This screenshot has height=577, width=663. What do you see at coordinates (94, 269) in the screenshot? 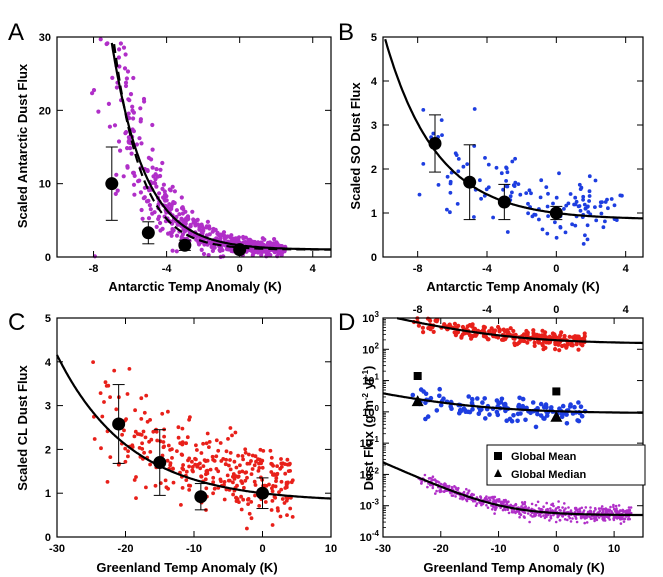
I see `x-tick-label: -8` at bounding box center [94, 269].